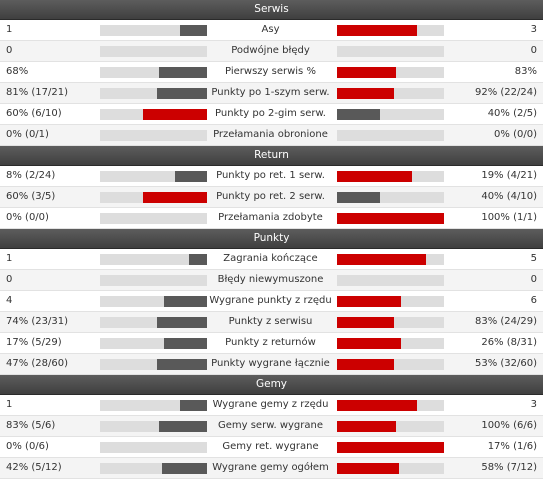  What do you see at coordinates (512, 446) in the screenshot?
I see `right-player-value: 17% (1/6)` at bounding box center [512, 446].